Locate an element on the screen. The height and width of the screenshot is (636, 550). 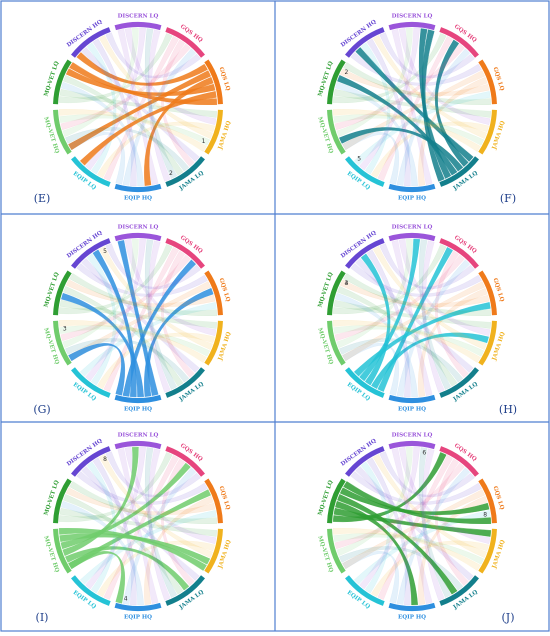
segment-tick-number: 5 is located at coordinates (359, 158).